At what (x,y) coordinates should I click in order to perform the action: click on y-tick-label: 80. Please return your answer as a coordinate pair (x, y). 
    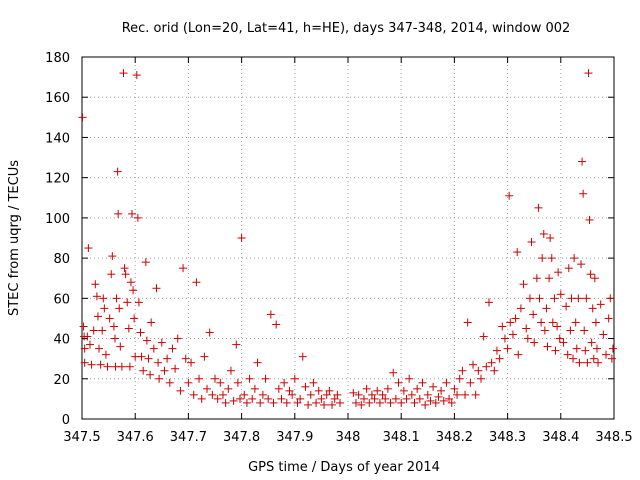
    Looking at the image, I should click on (61, 259).